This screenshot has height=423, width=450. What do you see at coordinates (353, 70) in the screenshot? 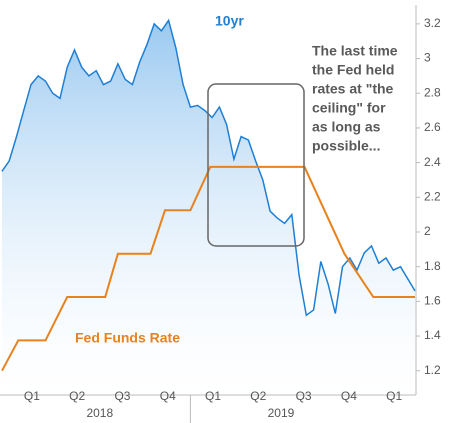
I see `annotation: the Fed held` at bounding box center [353, 70].